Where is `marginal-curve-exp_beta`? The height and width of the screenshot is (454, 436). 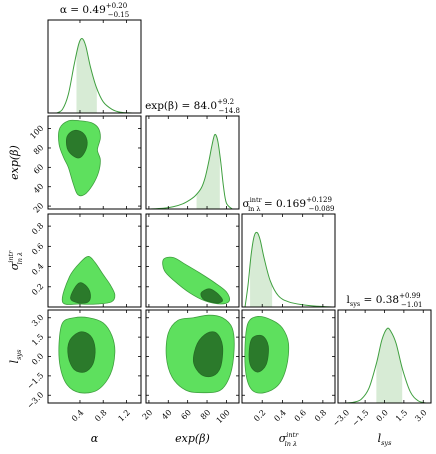
marginal-curve-exp_beta is located at coordinates (190, 171).